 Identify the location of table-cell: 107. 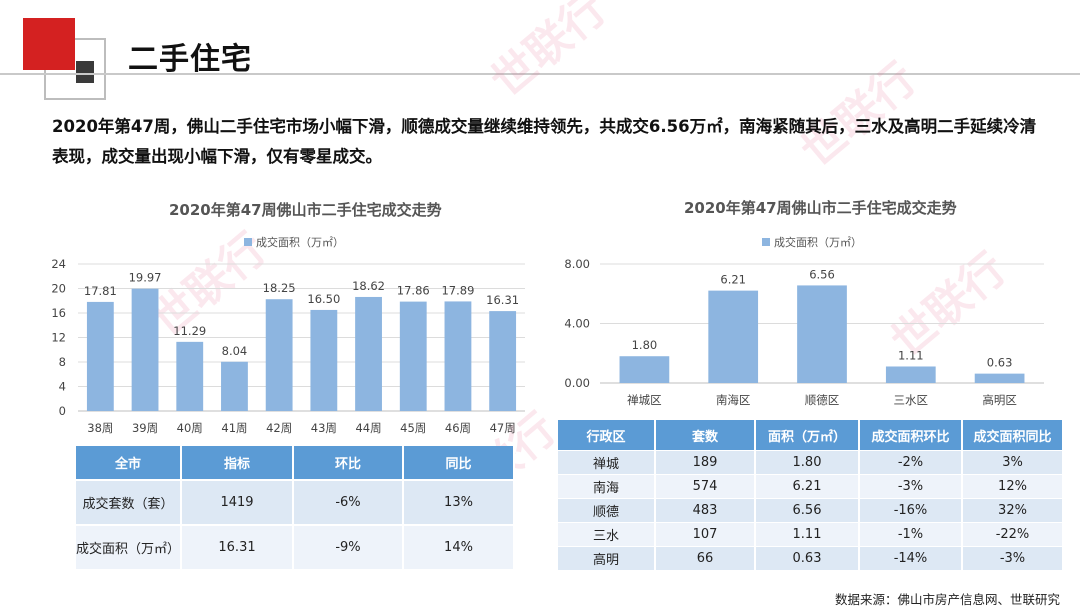
(706, 534).